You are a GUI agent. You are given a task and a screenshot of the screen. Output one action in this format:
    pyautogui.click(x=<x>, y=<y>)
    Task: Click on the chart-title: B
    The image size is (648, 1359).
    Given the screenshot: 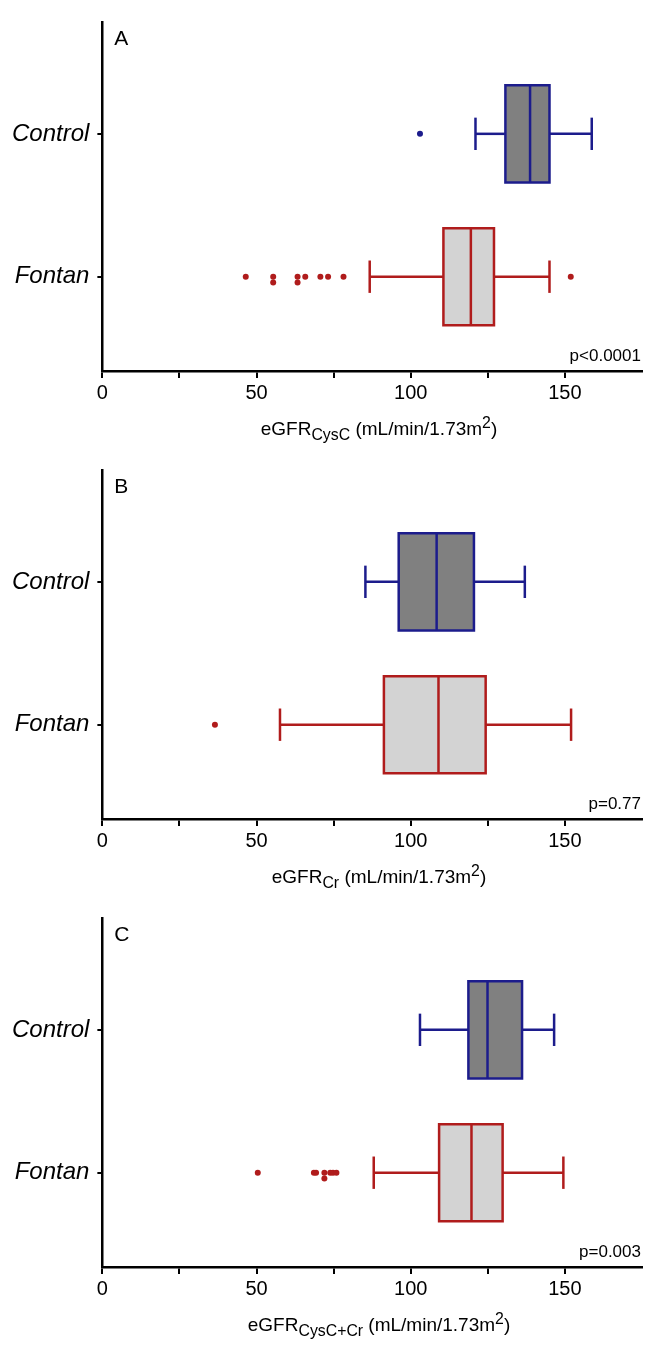 What is the action you would take?
    pyautogui.click(x=121, y=485)
    